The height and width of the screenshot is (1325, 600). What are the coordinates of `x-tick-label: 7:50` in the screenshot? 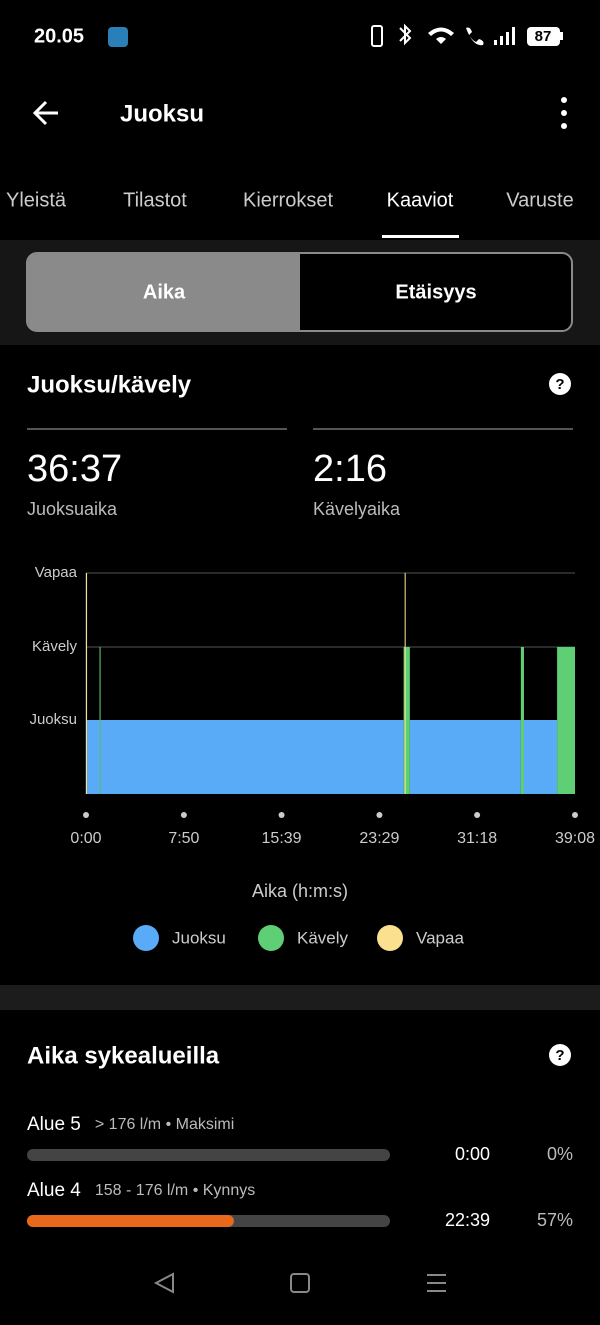 It's located at (183, 838).